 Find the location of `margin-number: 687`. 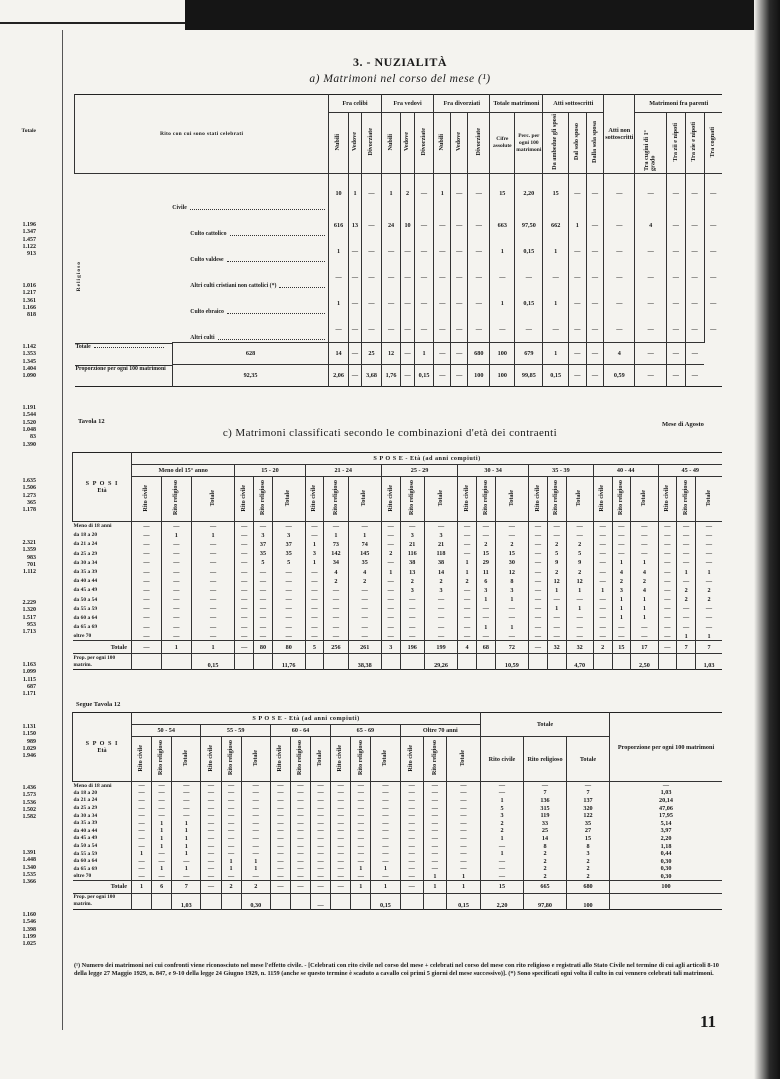

margin-number: 687 is located at coordinates (31, 686).